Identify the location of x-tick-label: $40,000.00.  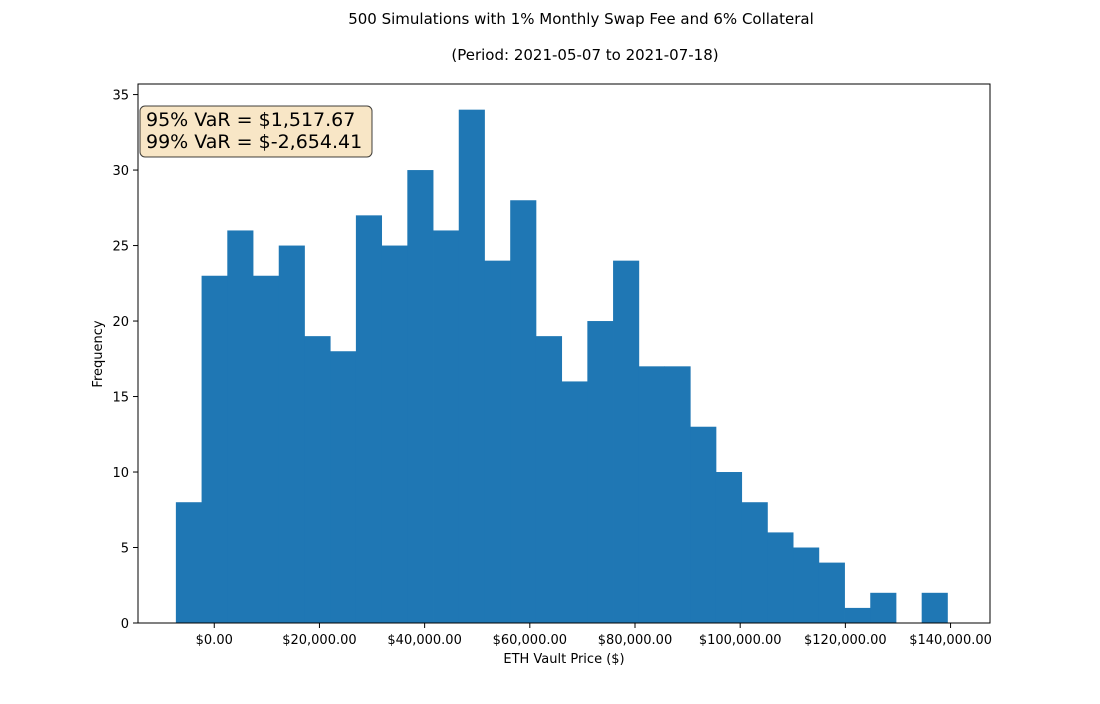
(424, 640).